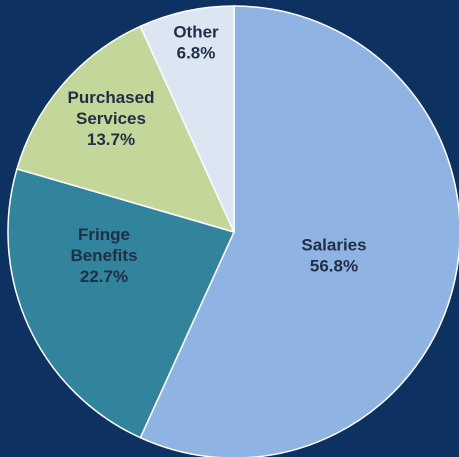 The width and height of the screenshot is (459, 457). Describe the element at coordinates (111, 97) in the screenshot. I see `slice-name-purchased-services: Purchased` at that location.